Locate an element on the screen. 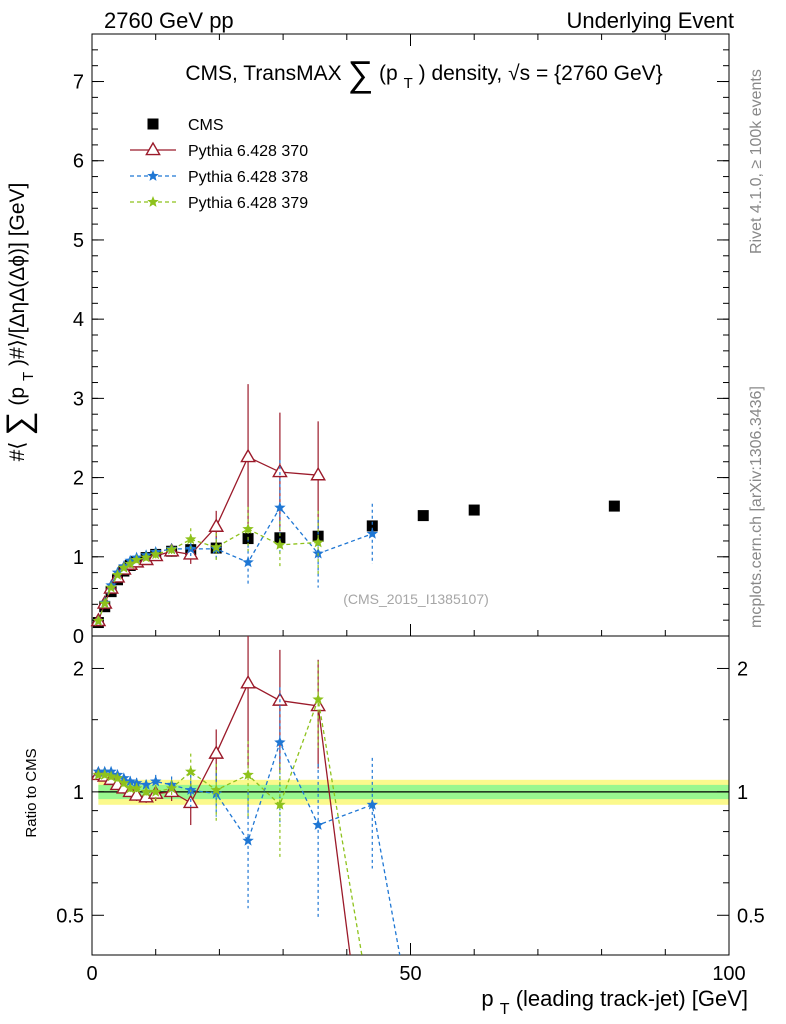 The height and width of the screenshot is (1024, 786). y-tick-label: 3 is located at coordinates (78, 399).